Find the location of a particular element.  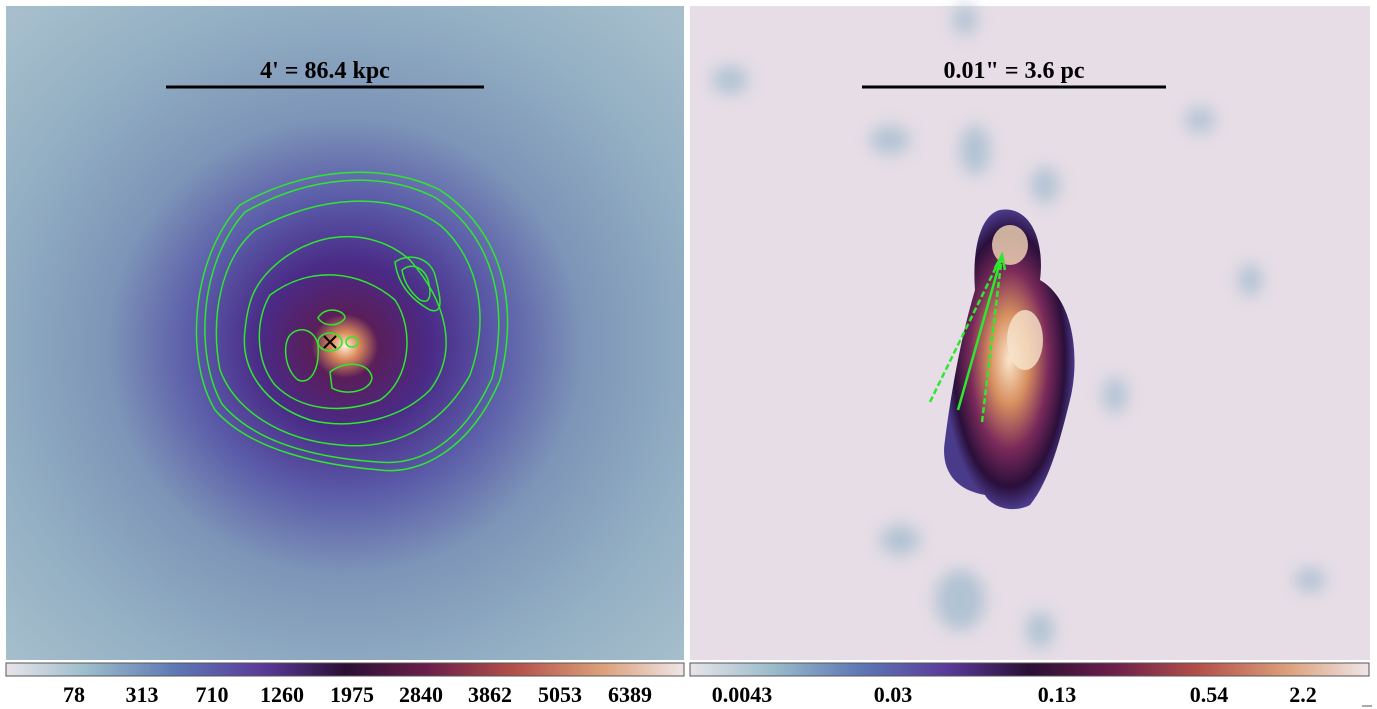

scale-label: 4' = 86.4 kpc is located at coordinates (325, 71).